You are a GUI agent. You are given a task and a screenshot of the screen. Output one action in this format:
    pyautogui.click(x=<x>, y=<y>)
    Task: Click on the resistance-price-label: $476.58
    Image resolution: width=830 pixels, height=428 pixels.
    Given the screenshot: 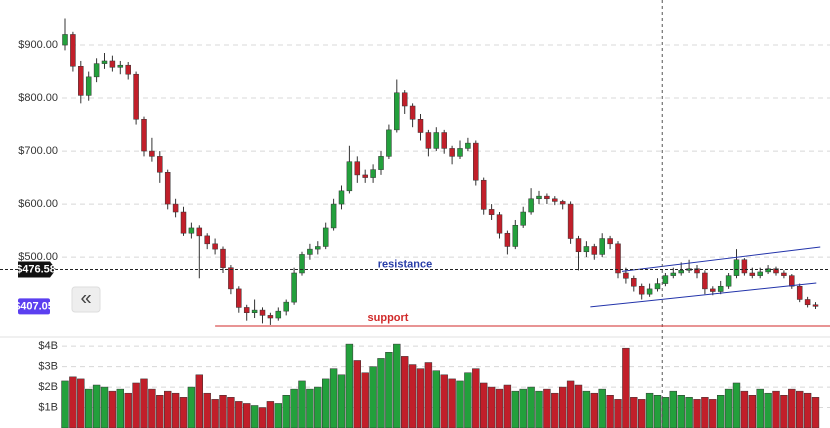 What is the action you would take?
    pyautogui.click(x=36, y=269)
    